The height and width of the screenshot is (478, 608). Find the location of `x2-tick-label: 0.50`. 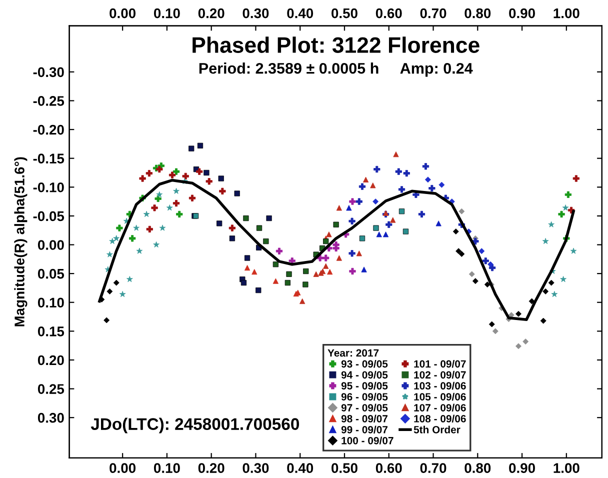

x2-tick-label: 0.50 is located at coordinates (345, 13).